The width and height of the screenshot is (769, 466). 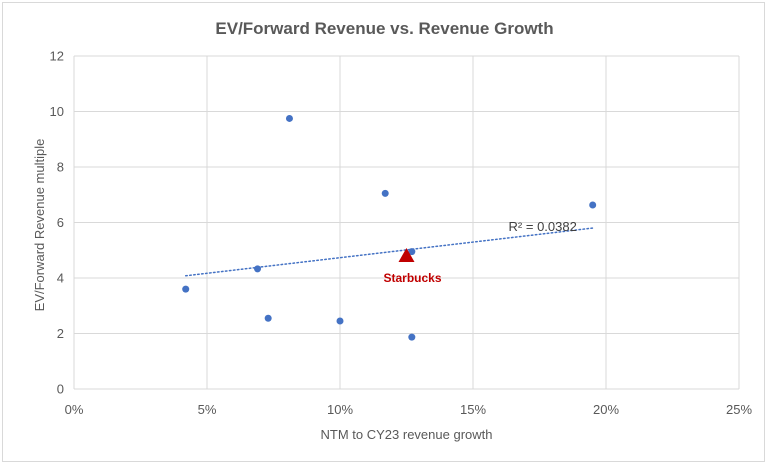 I want to click on chart-title: EV/Forward Revenue vs. Revenue Growth, so click(x=384, y=28).